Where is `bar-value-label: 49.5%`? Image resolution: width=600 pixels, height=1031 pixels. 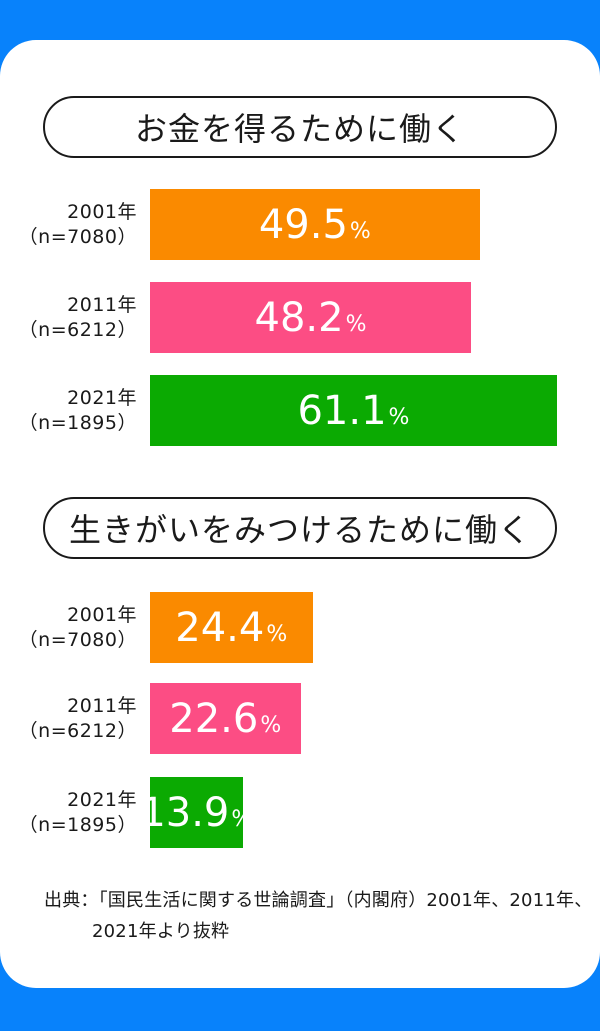 bar-value-label: 49.5% is located at coordinates (314, 224).